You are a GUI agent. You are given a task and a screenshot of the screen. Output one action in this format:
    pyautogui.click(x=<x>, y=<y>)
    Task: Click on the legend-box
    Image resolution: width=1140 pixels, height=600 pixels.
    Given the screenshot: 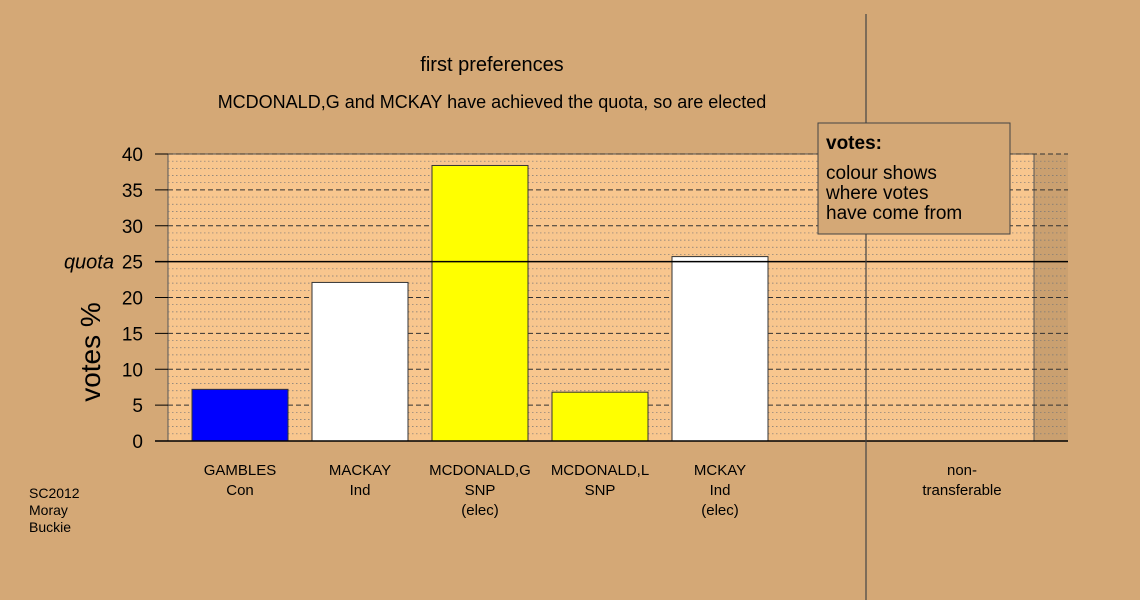 What is the action you would take?
    pyautogui.click(x=914, y=178)
    